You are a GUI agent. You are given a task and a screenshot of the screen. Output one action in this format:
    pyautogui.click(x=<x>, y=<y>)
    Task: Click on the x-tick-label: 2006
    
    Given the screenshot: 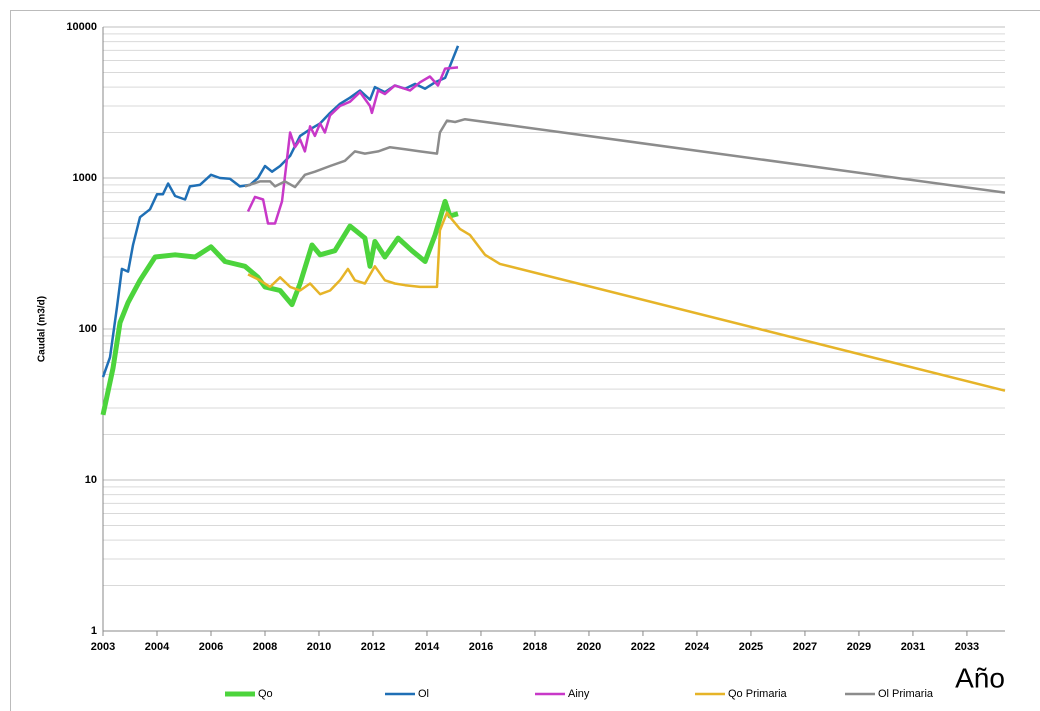 What is the action you would take?
    pyautogui.click(x=211, y=647)
    